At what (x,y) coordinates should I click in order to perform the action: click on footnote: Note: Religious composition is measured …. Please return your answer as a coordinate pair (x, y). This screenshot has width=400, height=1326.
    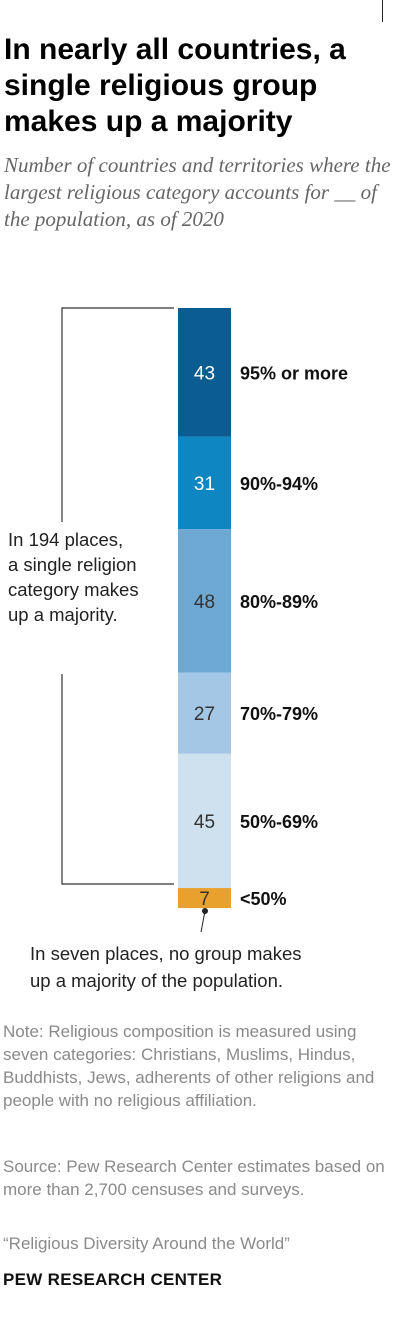
    Looking at the image, I should click on (189, 1066).